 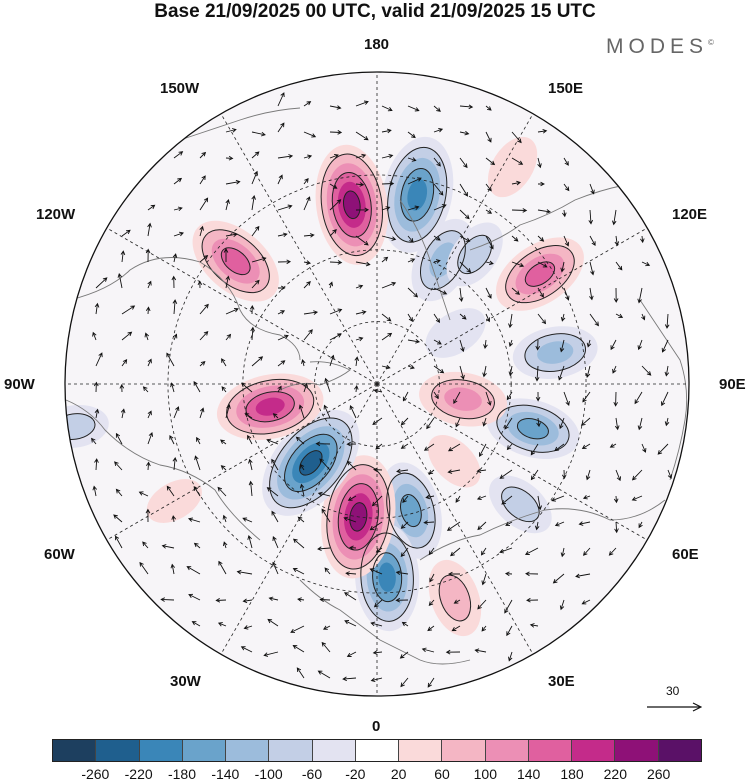 I want to click on reference-vector-label: 30, so click(x=673, y=691).